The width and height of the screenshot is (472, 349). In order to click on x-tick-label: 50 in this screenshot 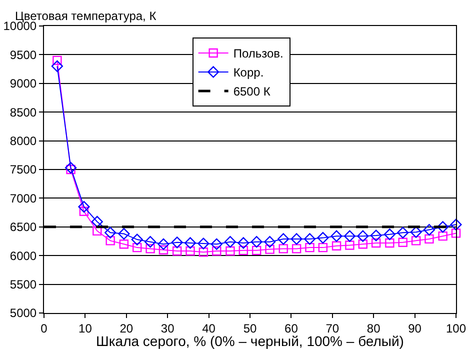, I will do `click(250, 328)`.